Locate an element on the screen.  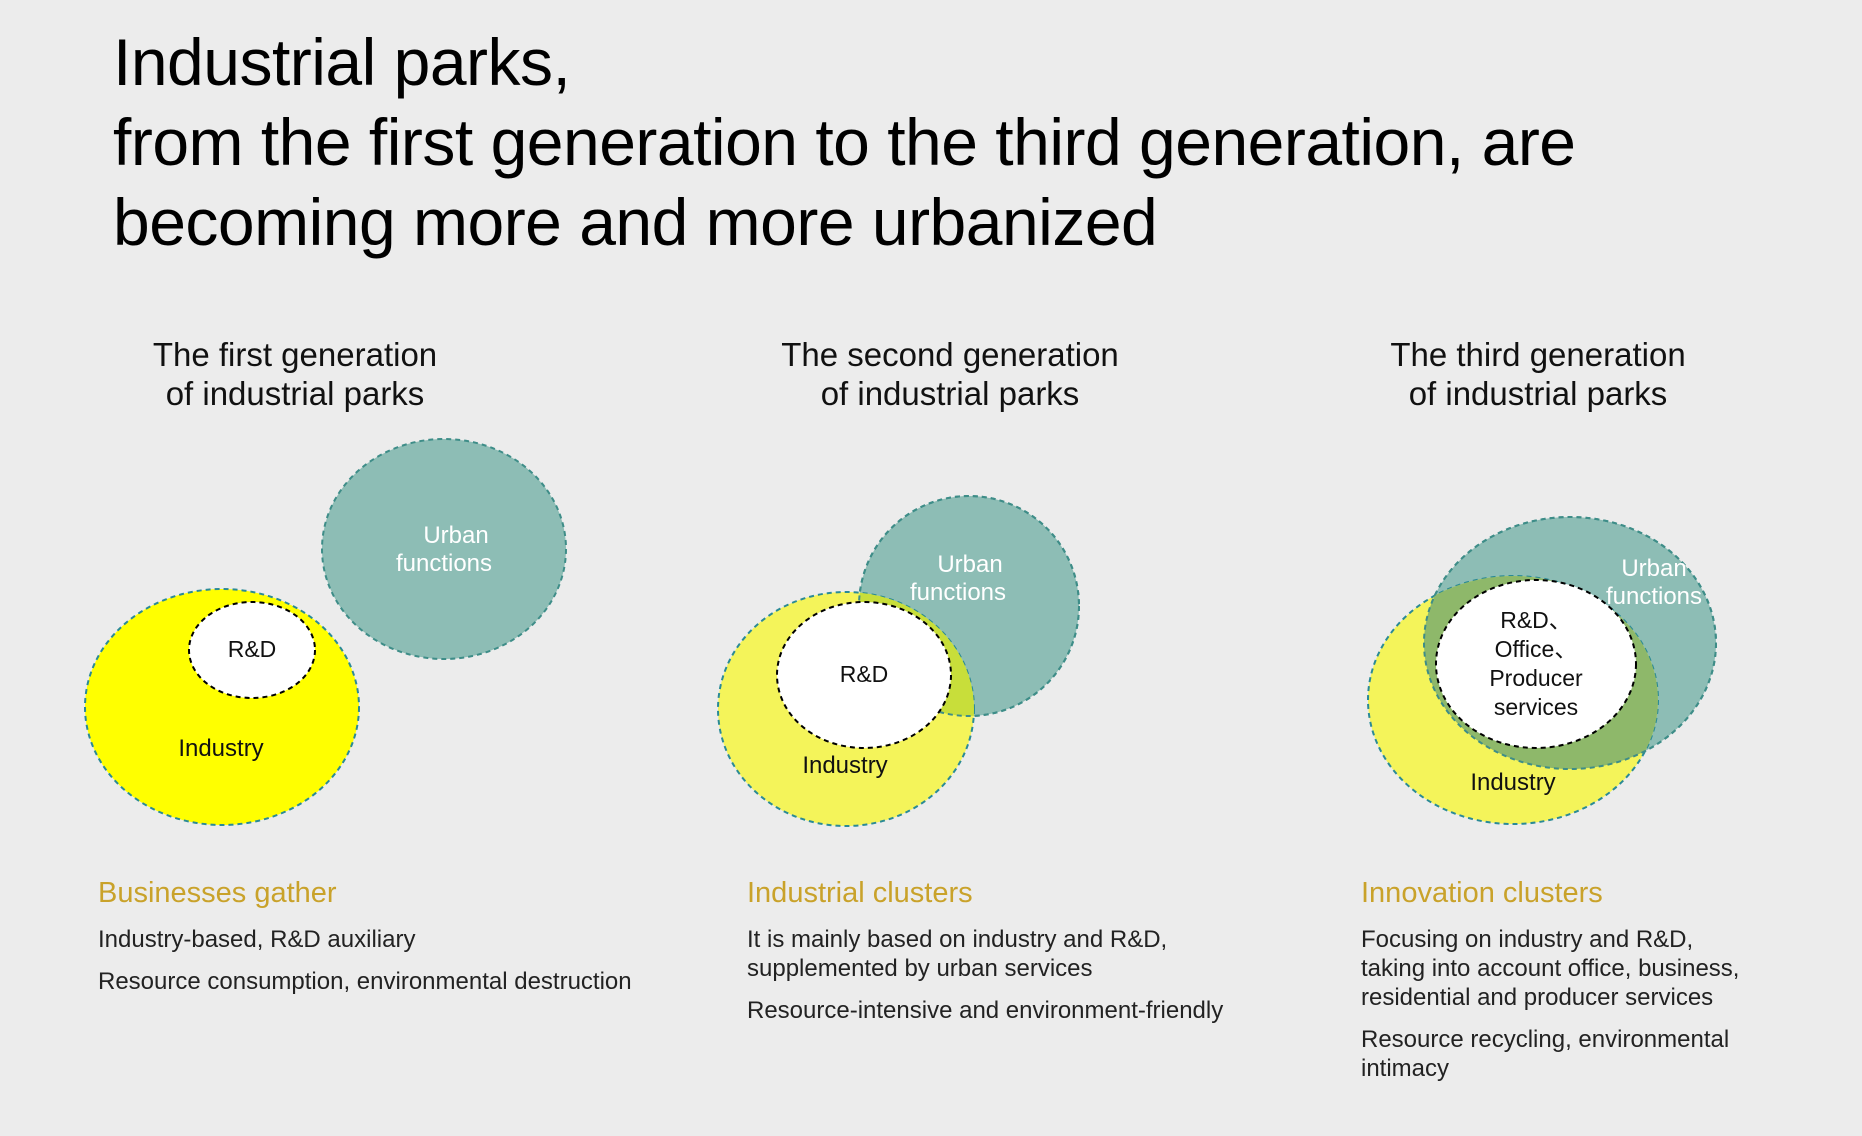
gen1-title-line-1: The first generation is located at coordinates (295, 354).